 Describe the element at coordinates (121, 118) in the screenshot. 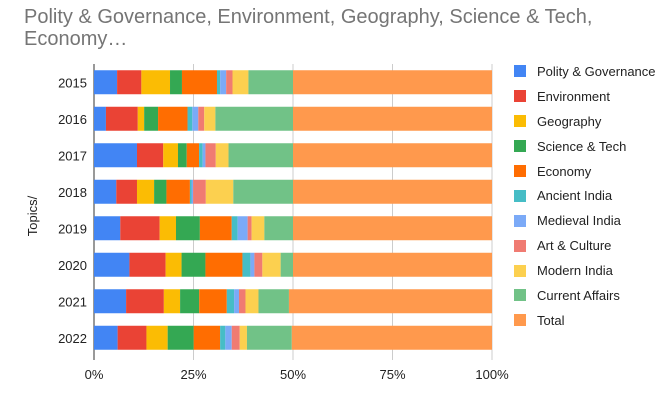

I see `bar-segment-environment-2016` at that location.